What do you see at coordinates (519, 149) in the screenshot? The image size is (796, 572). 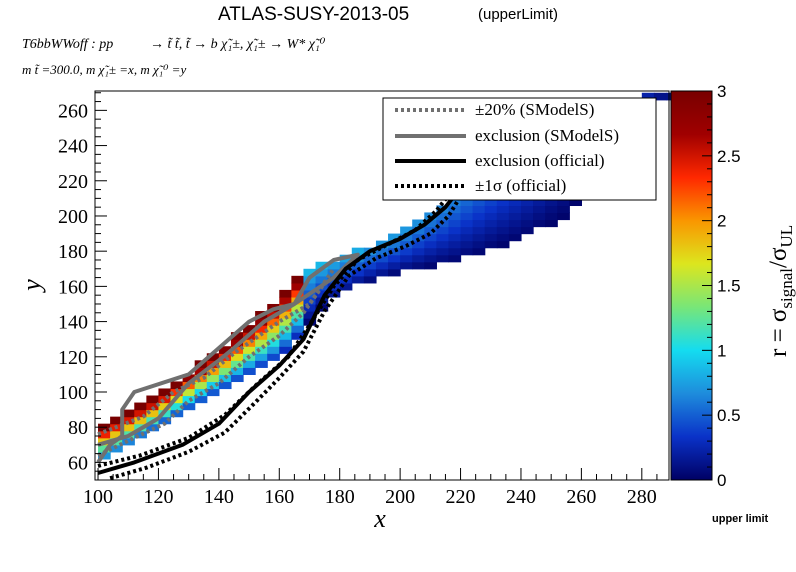 I see `legend-box` at bounding box center [519, 149].